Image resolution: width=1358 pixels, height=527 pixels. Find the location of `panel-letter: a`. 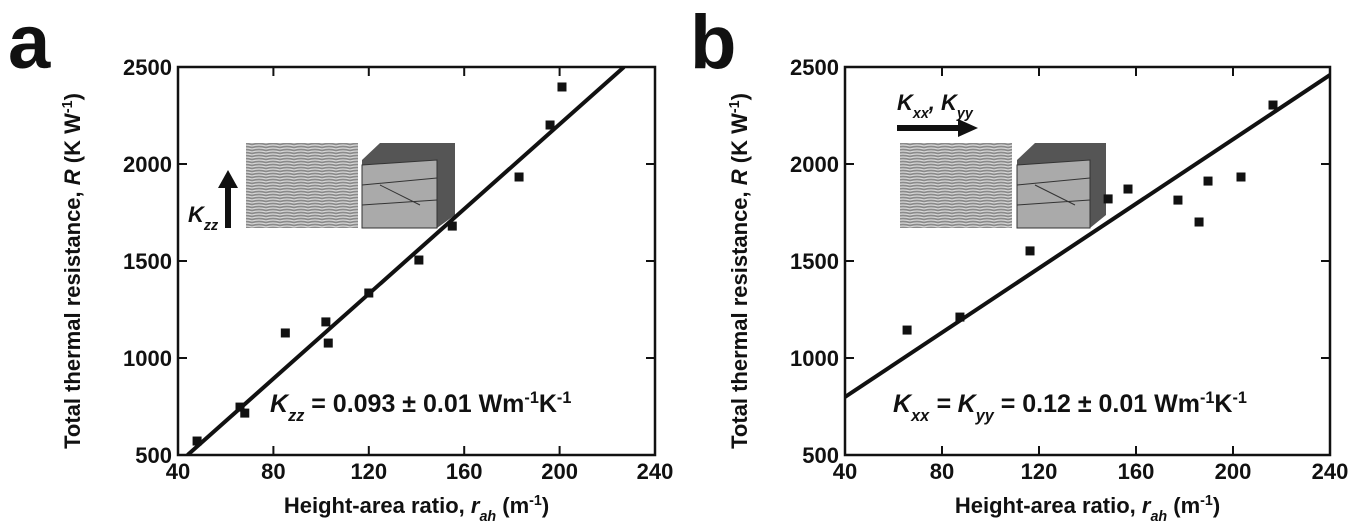

panel-letter: a is located at coordinates (29, 42).